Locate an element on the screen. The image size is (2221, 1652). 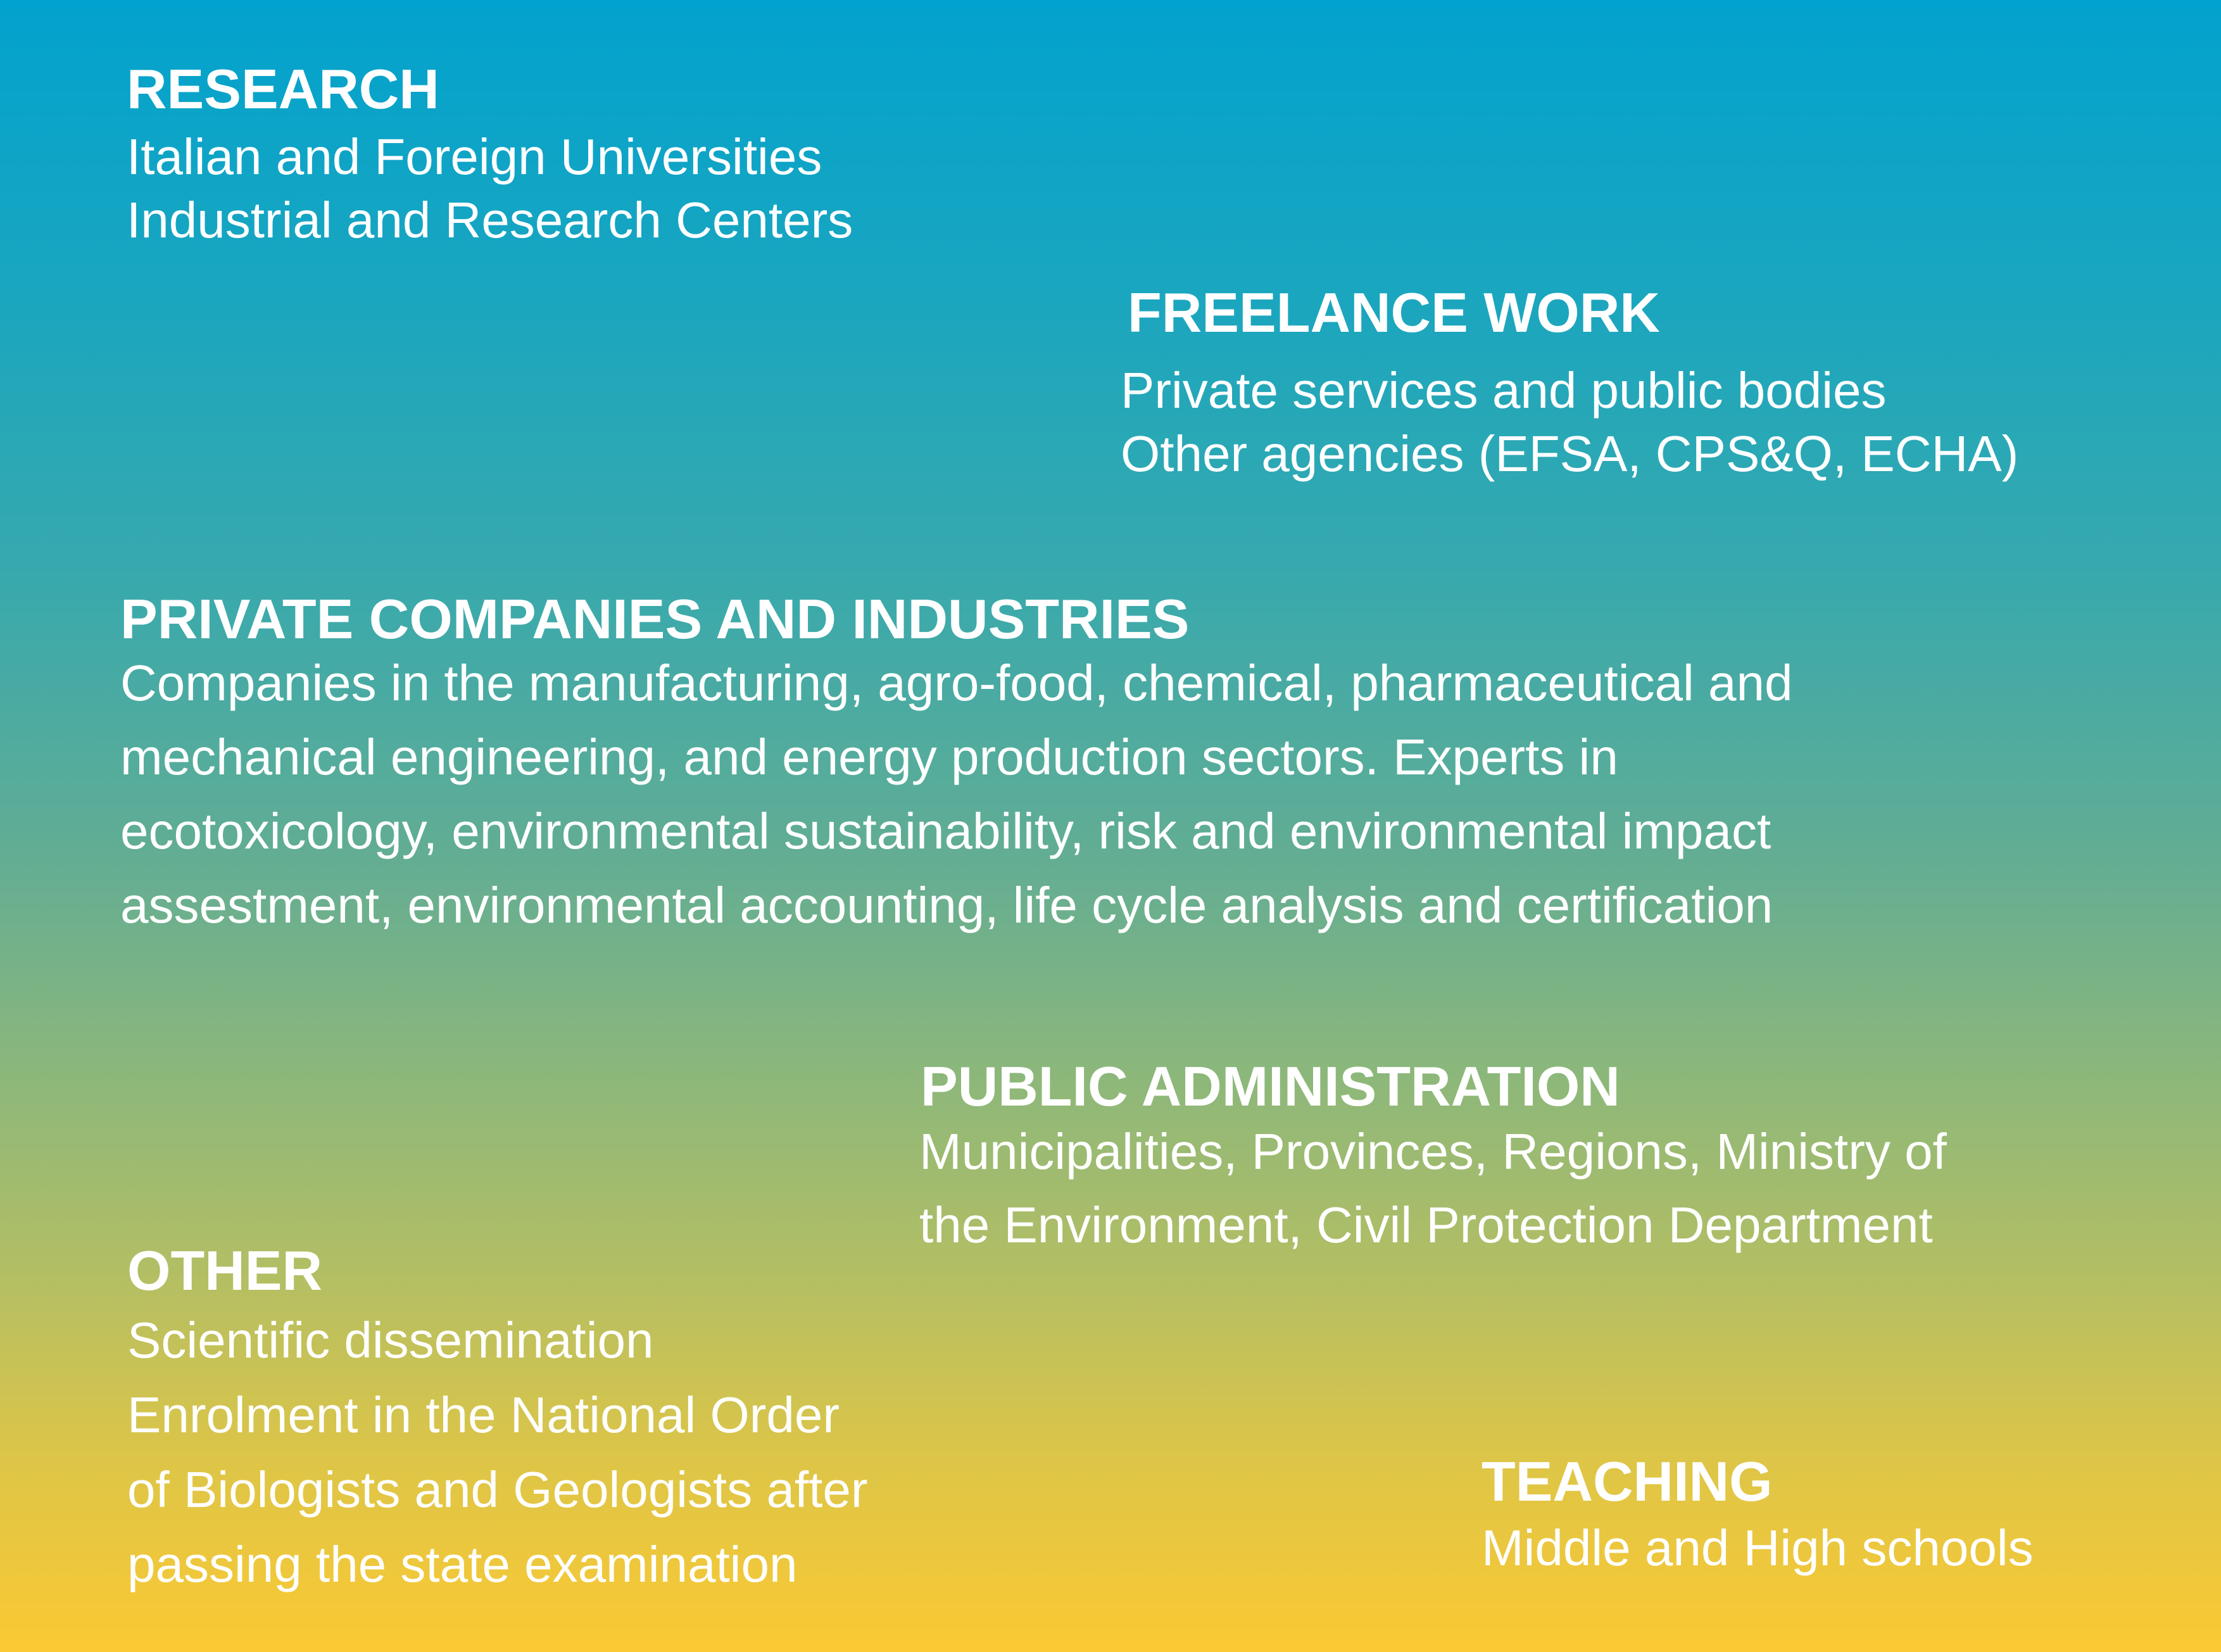
freelance-line: Private services and public bodies is located at coordinates (1504, 390).